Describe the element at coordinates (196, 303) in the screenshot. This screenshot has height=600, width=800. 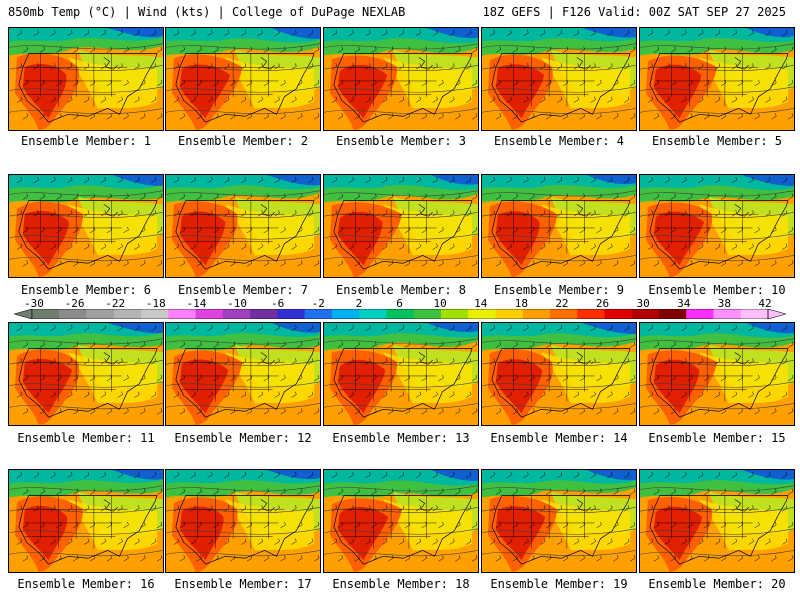
I see `colorbar-tick-label: -14` at that location.